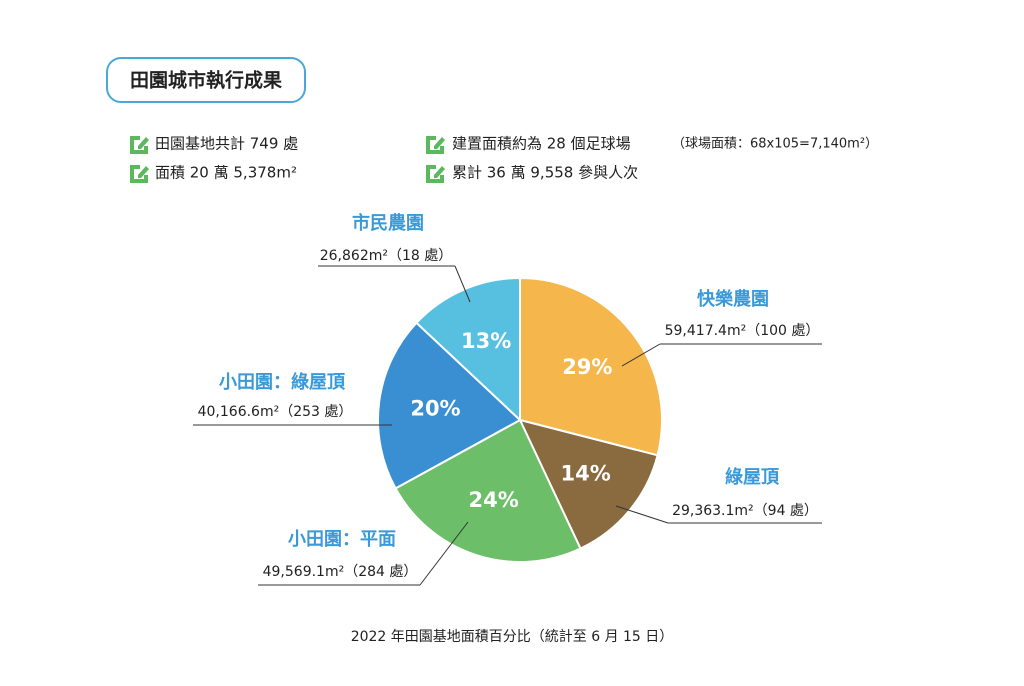  I want to click on category-name: 綠屋頂, so click(752, 477).